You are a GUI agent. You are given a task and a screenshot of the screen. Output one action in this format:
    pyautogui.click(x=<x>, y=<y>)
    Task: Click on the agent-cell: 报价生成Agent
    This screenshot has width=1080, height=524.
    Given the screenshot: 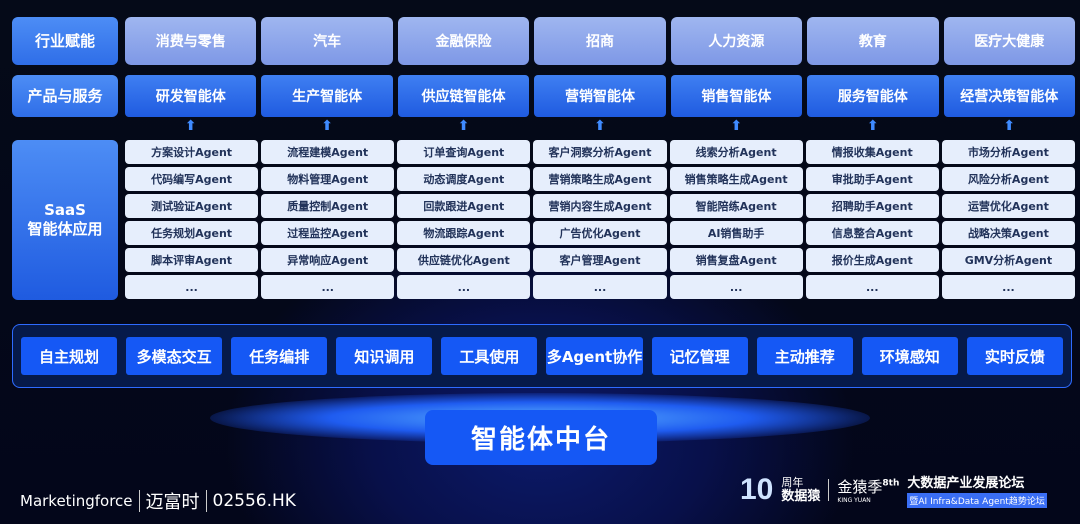 What is the action you would take?
    pyautogui.click(x=872, y=260)
    